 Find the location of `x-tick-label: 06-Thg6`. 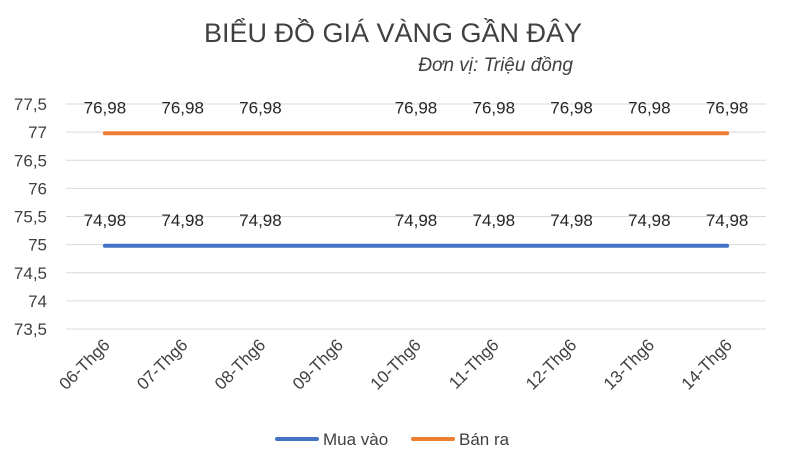

x-tick-label: 06-Thg6 is located at coordinates (85, 364).